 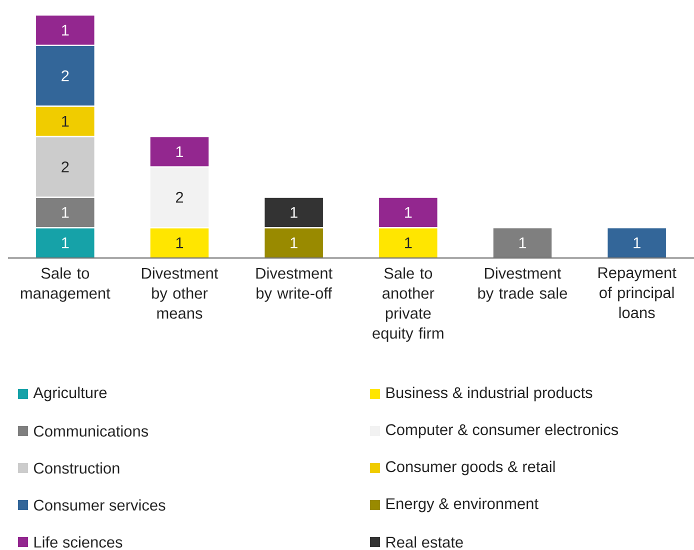 I want to click on legend-label: Business & industrial products, so click(x=489, y=394).